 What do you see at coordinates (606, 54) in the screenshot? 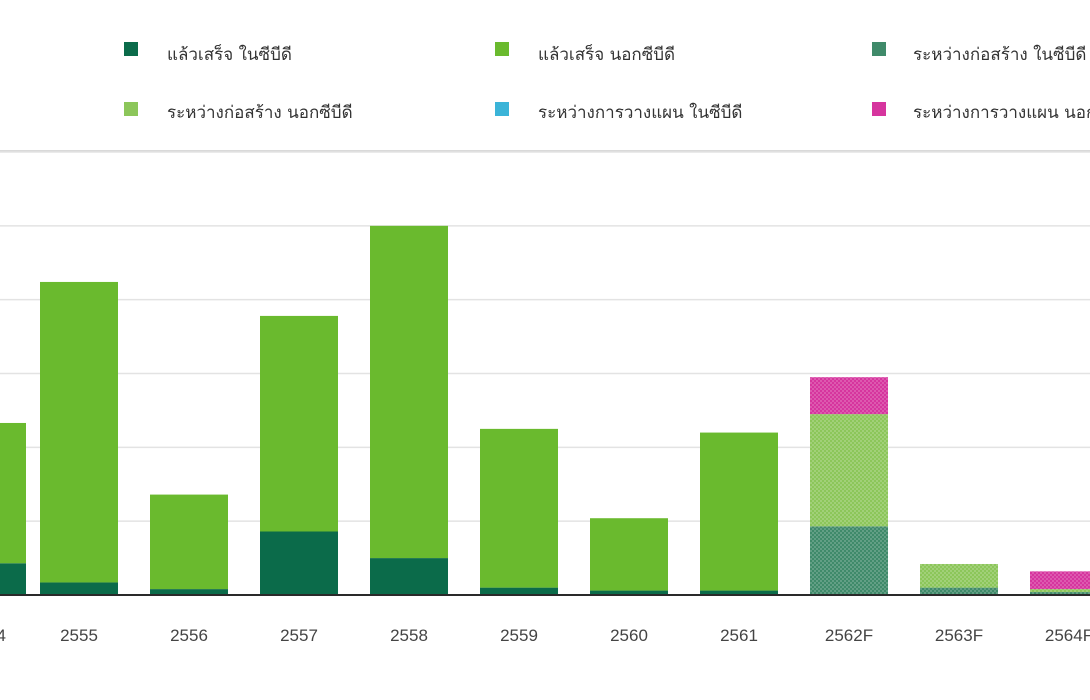
I see `legend-label: แล้วเสร็จ นอกซีบีดี` at bounding box center [606, 54].